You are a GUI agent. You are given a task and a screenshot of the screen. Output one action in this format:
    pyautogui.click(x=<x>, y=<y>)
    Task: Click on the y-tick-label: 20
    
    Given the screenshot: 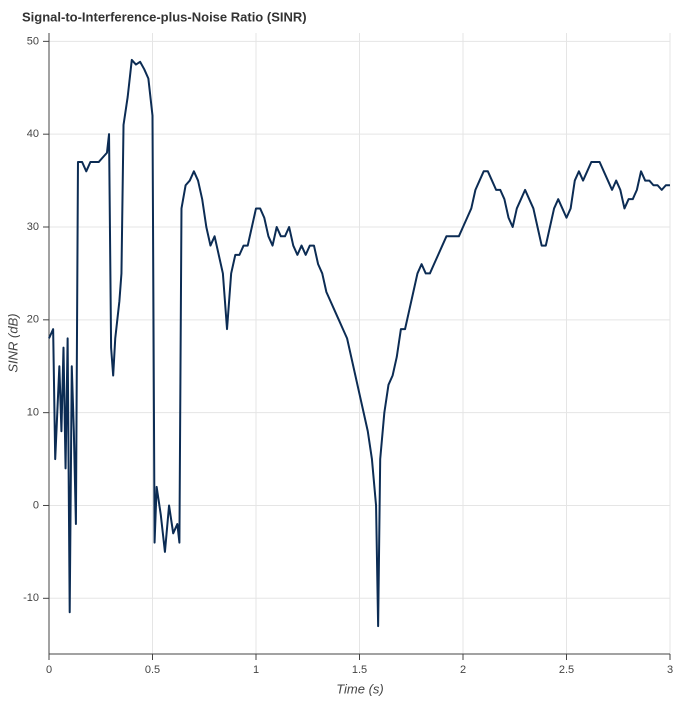 What is the action you would take?
    pyautogui.click(x=33, y=320)
    